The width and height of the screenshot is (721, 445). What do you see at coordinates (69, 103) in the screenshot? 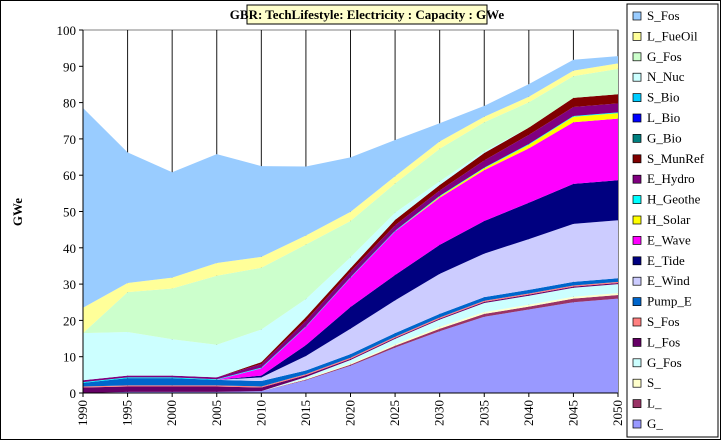
I see `y-tick-label: 80` at bounding box center [69, 103].